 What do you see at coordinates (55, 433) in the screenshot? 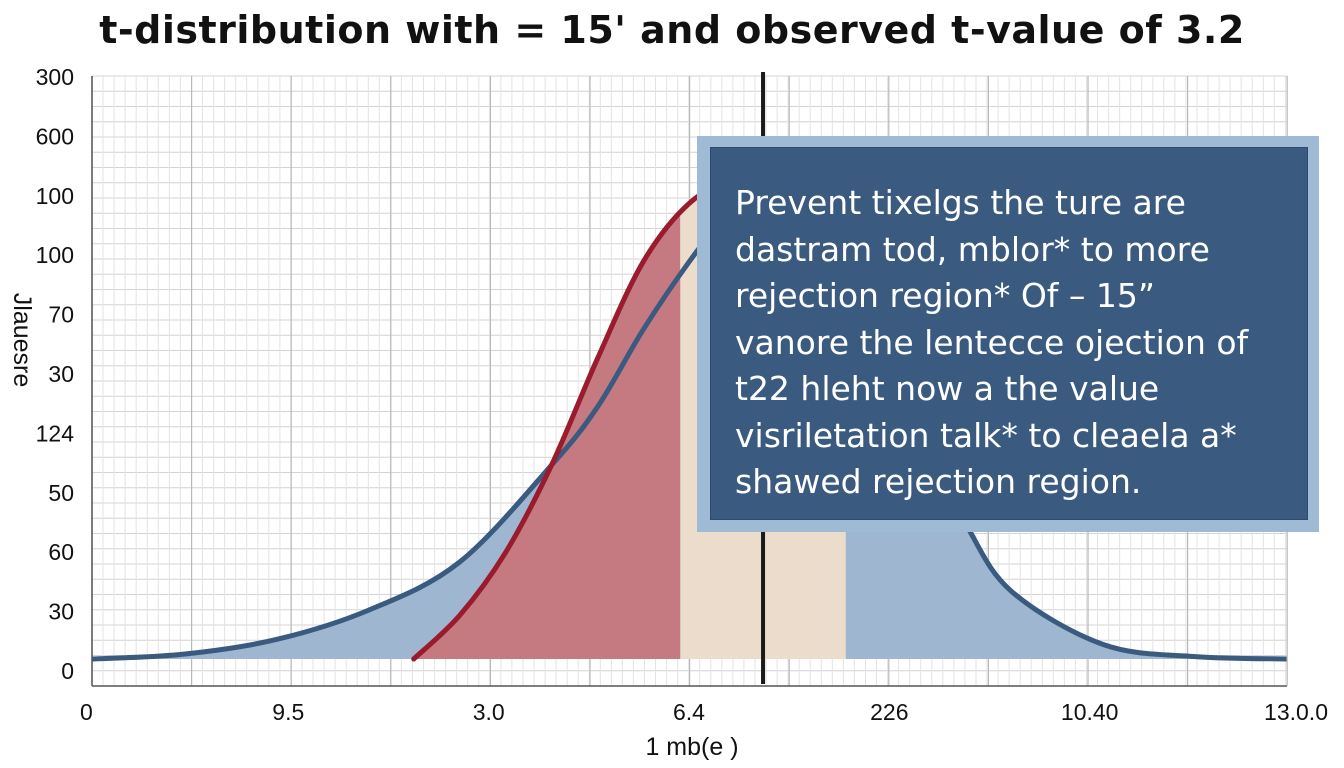
I see `y-tick-label: 124` at bounding box center [55, 433].